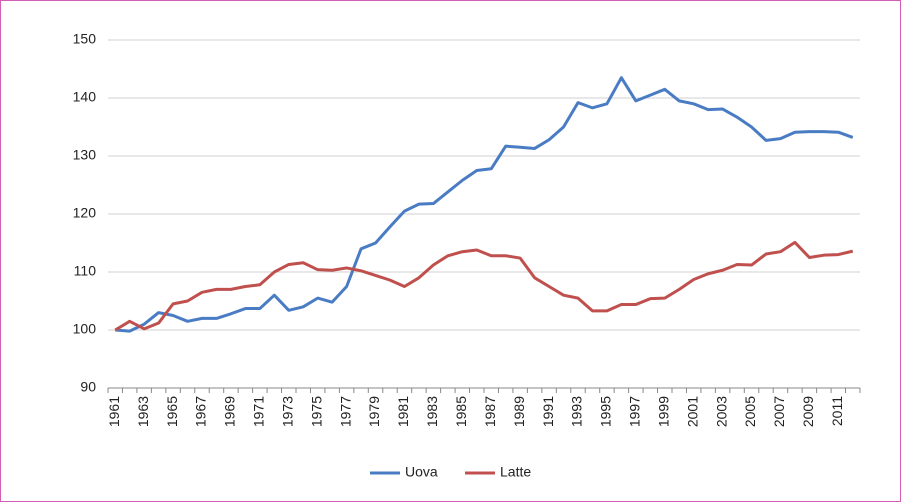  What do you see at coordinates (201, 411) in the screenshot?
I see `x-tick-label: 1967` at bounding box center [201, 411].